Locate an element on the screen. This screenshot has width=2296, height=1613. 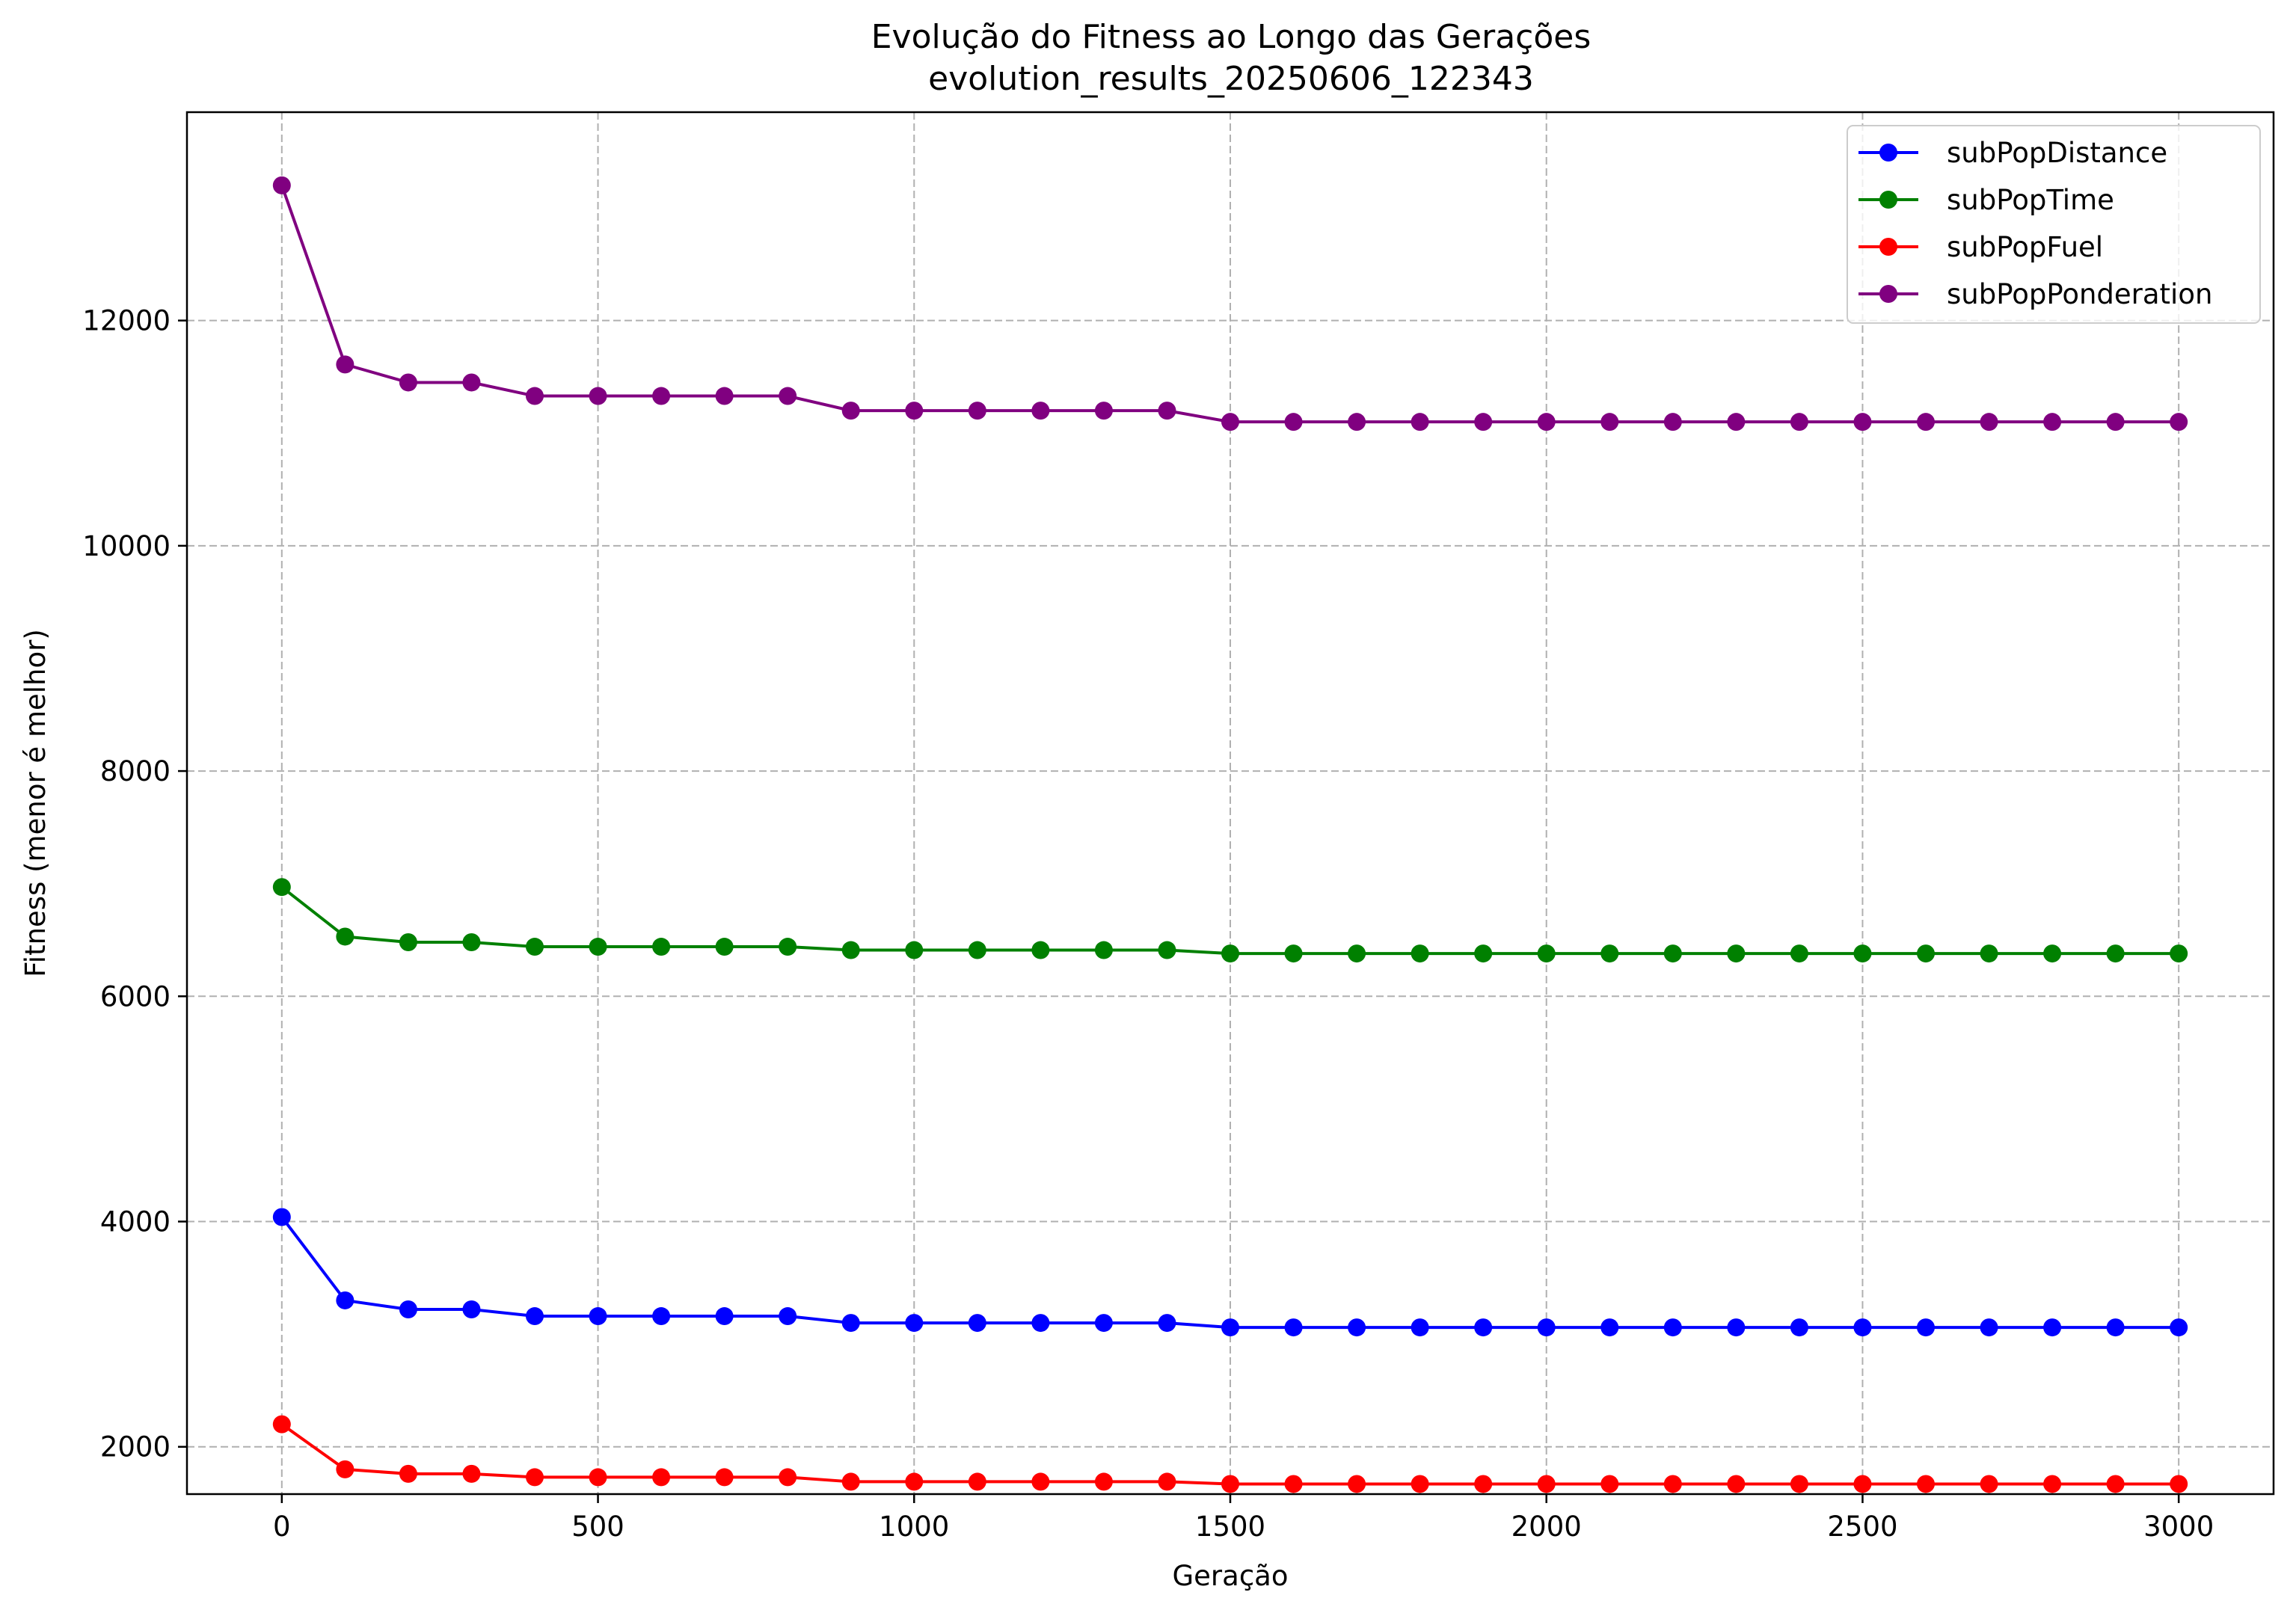
series-subPopFuel is located at coordinates (1230, 1454).